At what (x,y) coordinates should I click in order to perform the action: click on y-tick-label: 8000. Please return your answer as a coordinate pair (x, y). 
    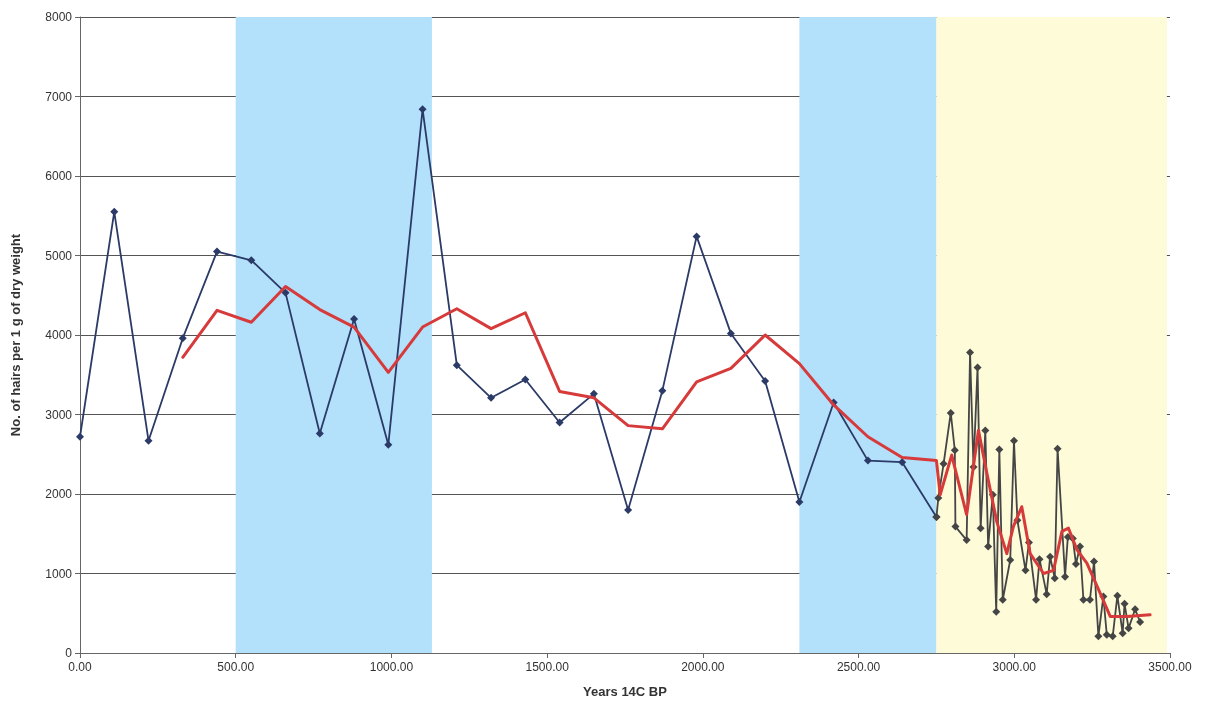
    Looking at the image, I should click on (59, 17).